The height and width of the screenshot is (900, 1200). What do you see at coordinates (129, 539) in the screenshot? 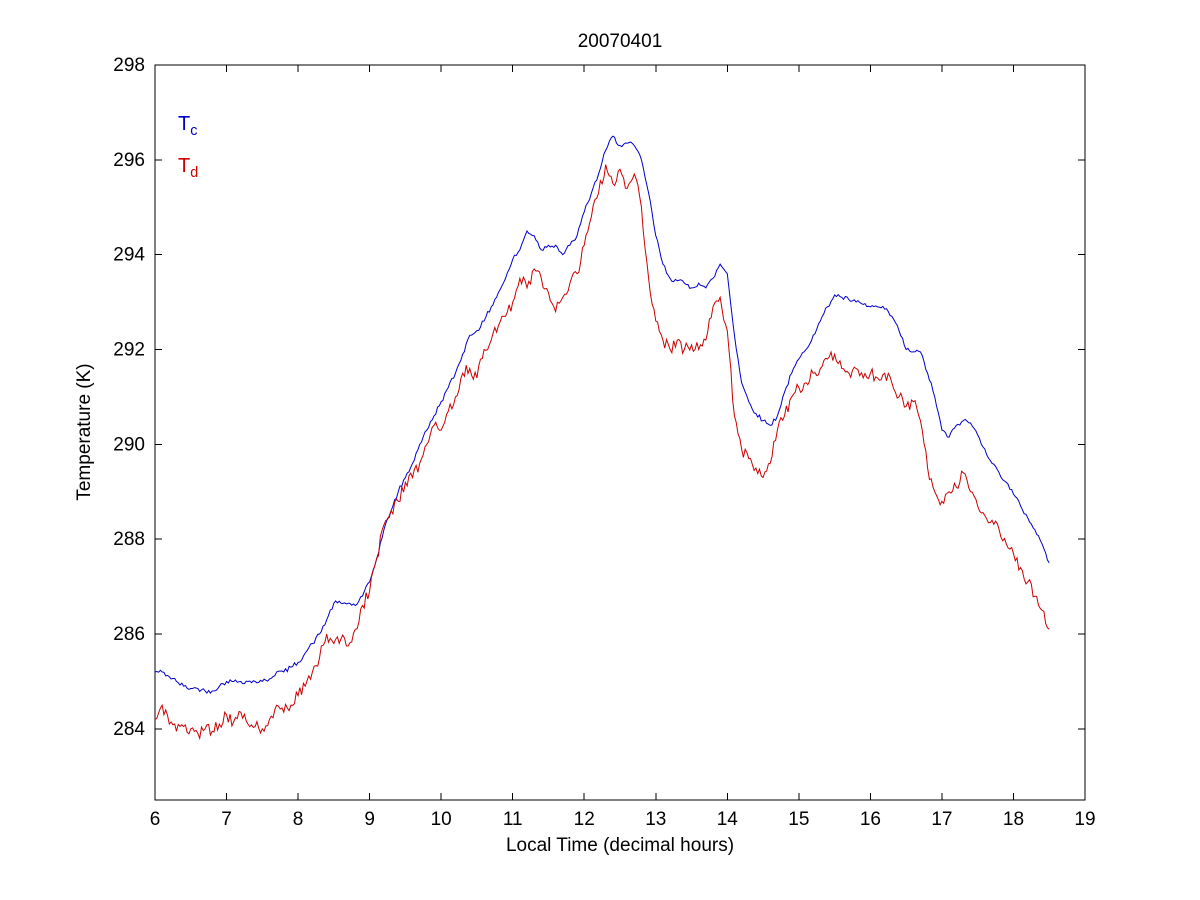
I see `y-tick-label: 288` at bounding box center [129, 539].